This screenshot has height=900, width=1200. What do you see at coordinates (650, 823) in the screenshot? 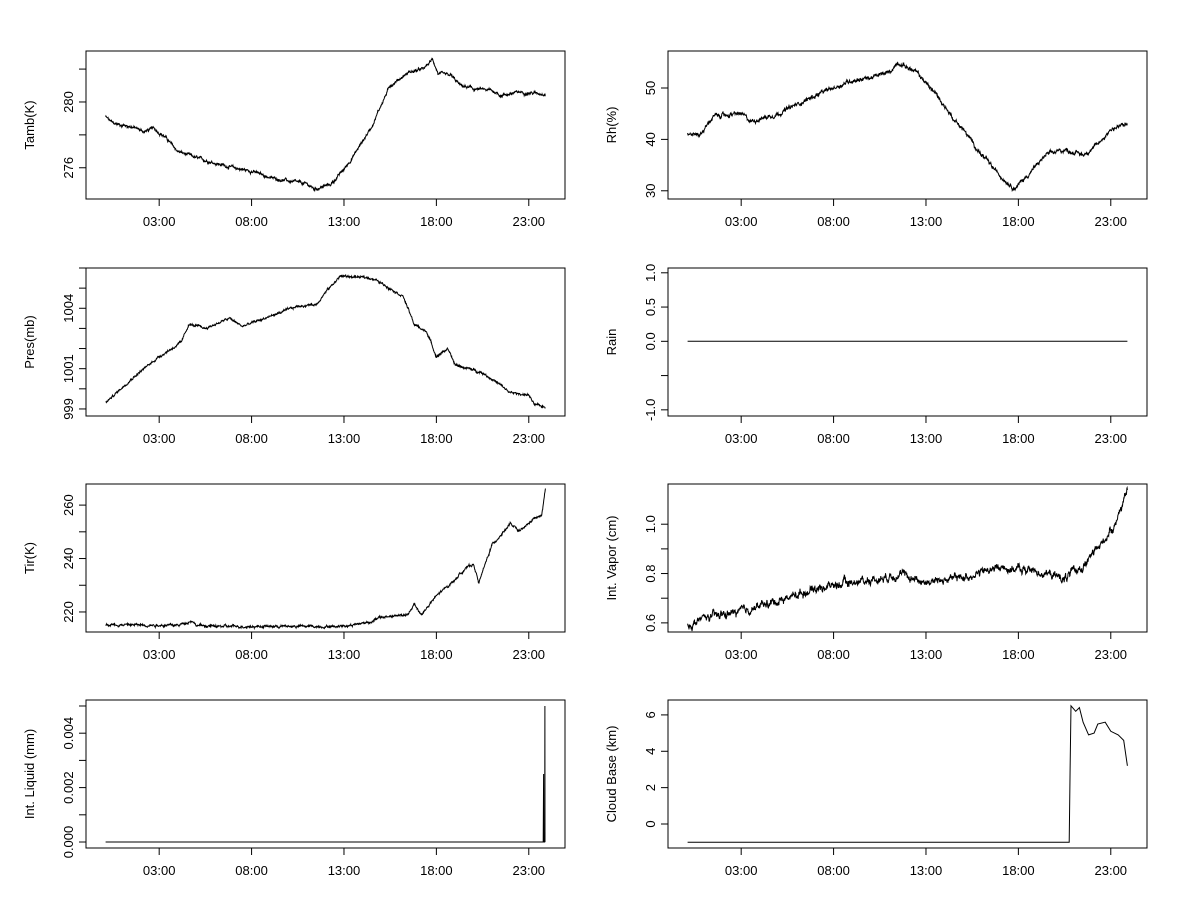
I see `y-tick-label: 0` at bounding box center [650, 823].